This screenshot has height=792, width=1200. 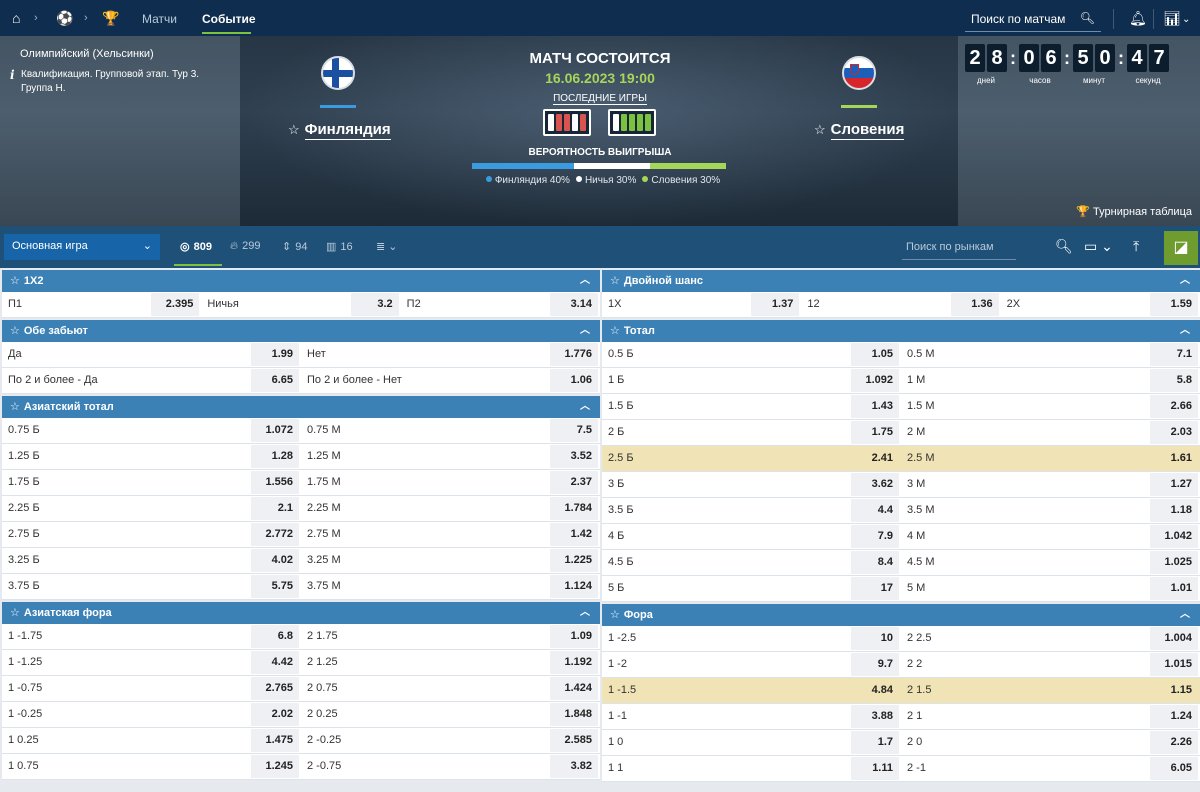 I want to click on odds-value: 1.99, so click(x=275, y=354).